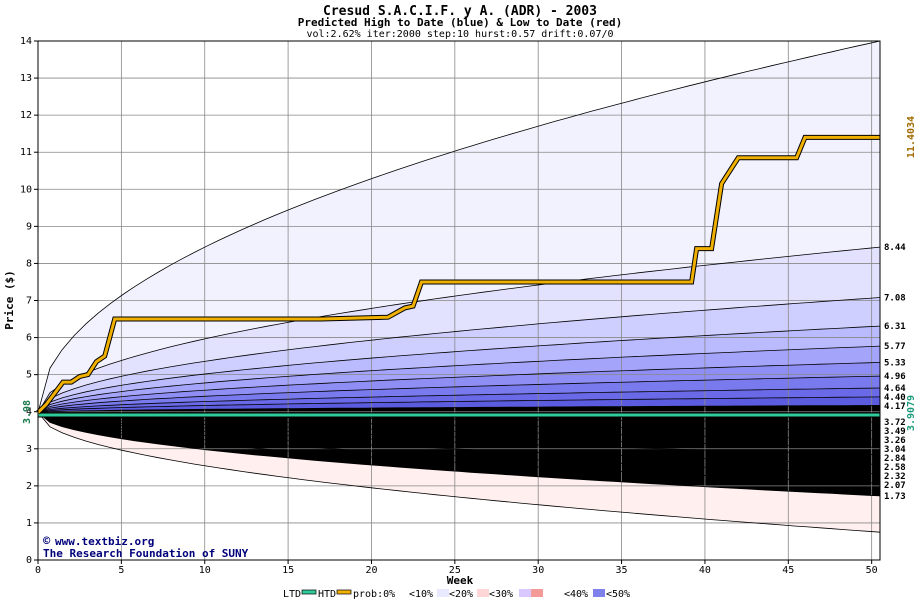 Image resolution: width=920 pixels, height=600 pixels. I want to click on level-label: 3.04, so click(895, 450).